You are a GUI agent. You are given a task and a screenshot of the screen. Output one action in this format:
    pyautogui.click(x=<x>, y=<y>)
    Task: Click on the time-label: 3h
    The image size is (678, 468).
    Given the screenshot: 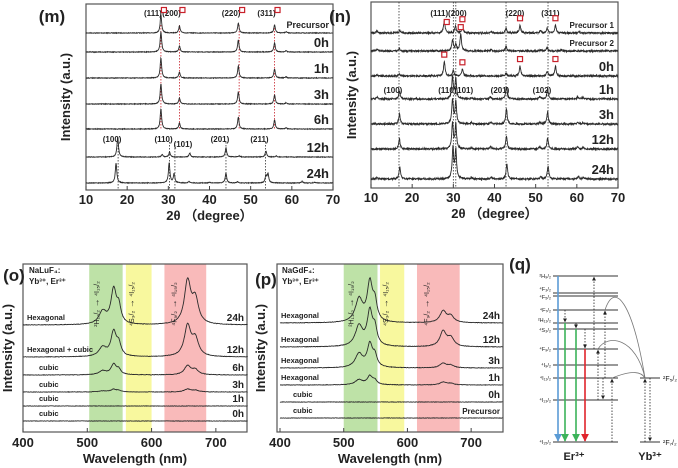 What is the action you would take?
    pyautogui.click(x=238, y=385)
    